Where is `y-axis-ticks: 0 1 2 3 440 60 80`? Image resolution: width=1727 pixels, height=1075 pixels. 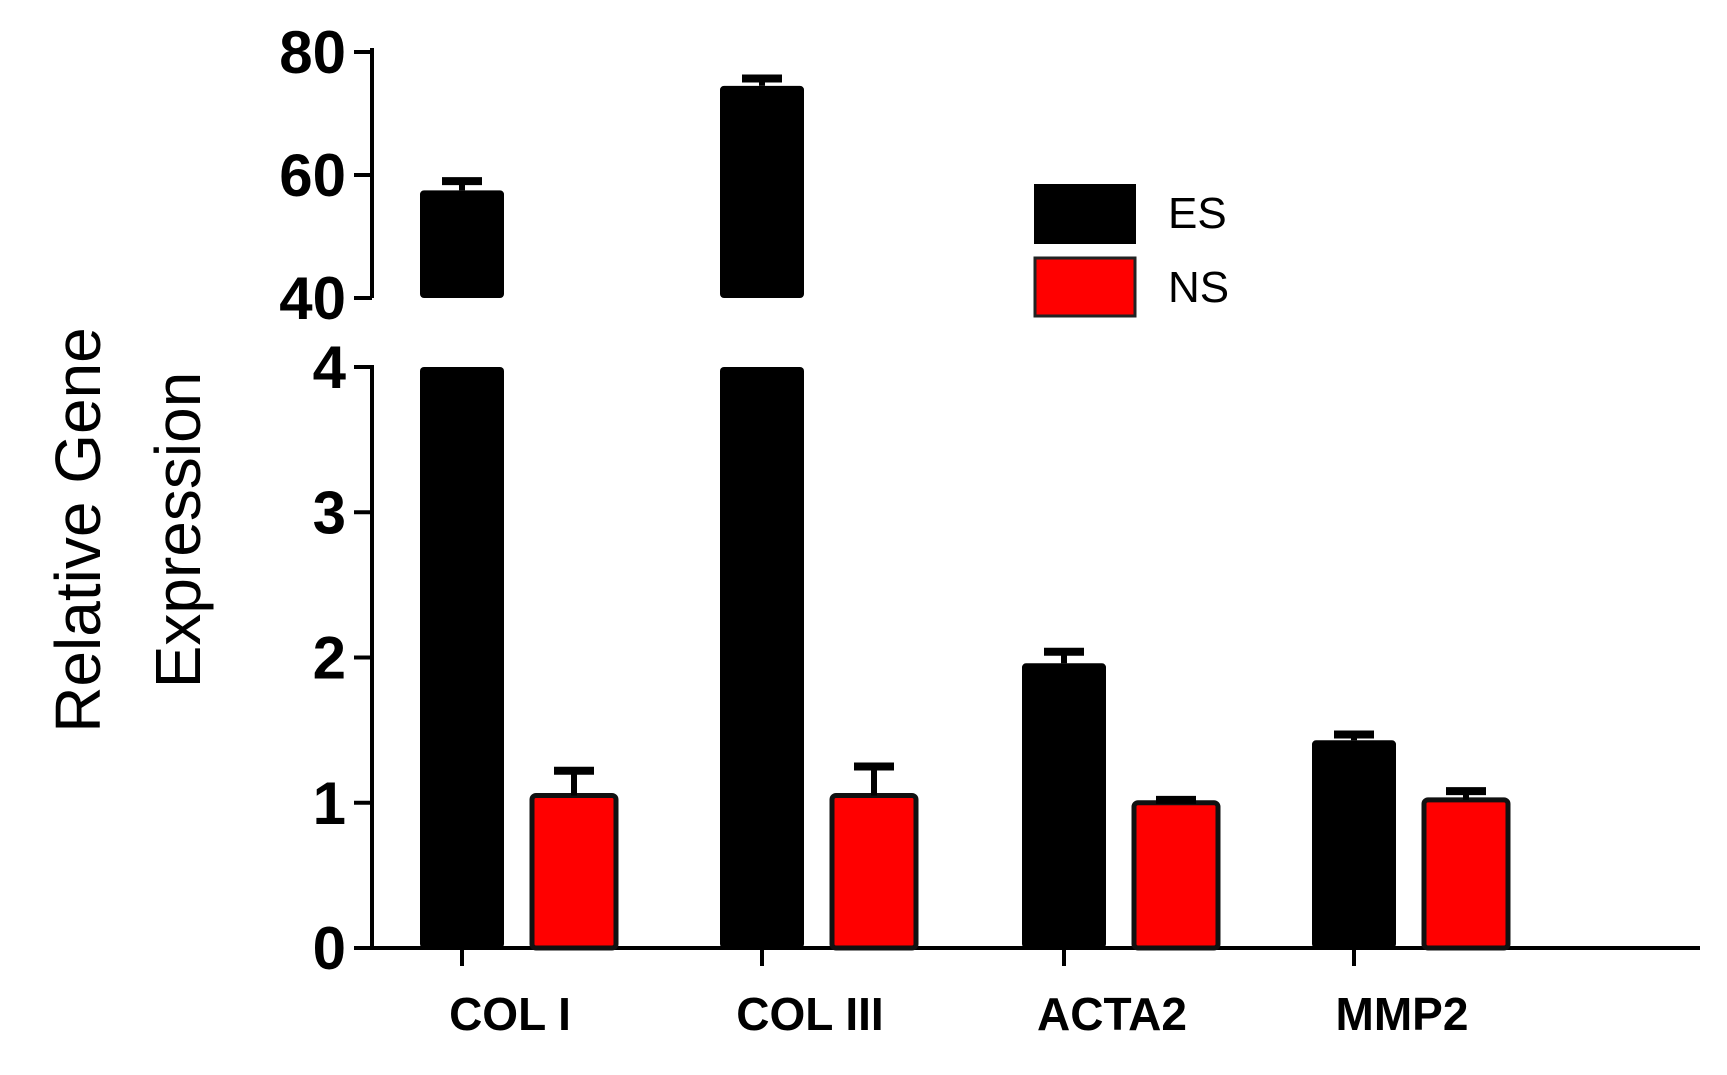 y-axis-ticks: 0 1 2 3 440 60 80 is located at coordinates (325, 500).